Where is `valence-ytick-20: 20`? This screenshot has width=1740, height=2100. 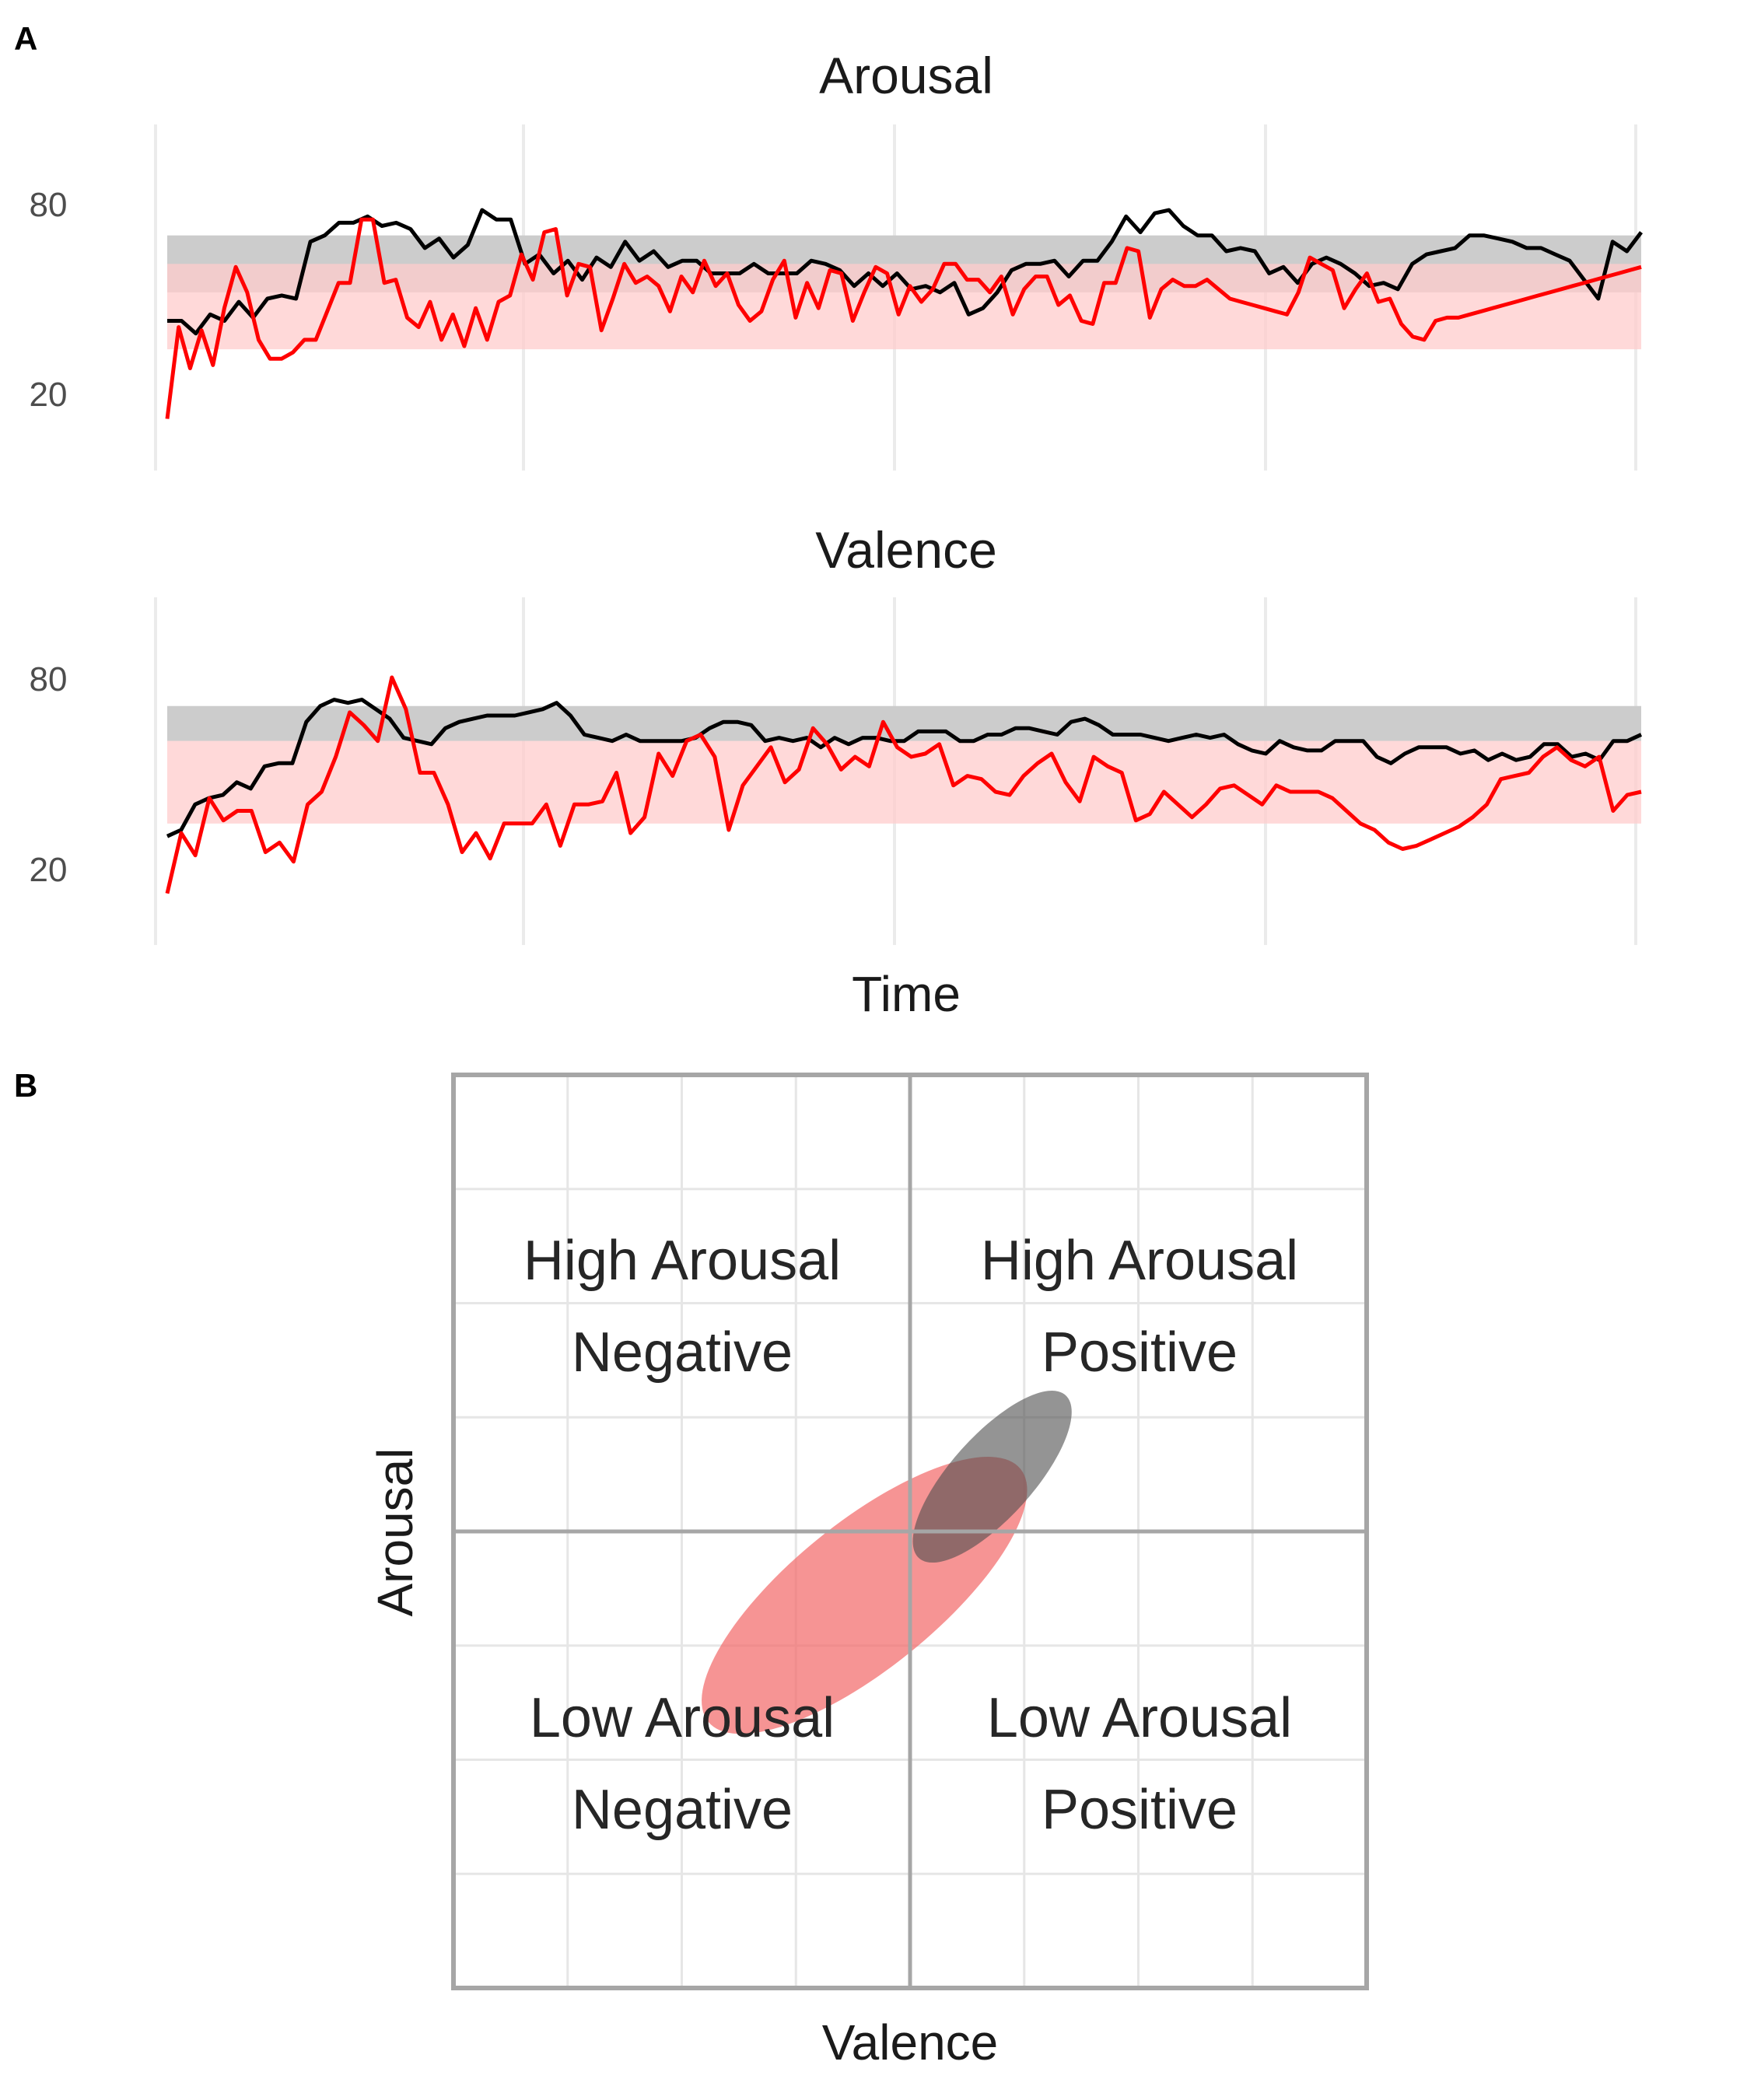
valence-ytick-20: 20 is located at coordinates (49, 870).